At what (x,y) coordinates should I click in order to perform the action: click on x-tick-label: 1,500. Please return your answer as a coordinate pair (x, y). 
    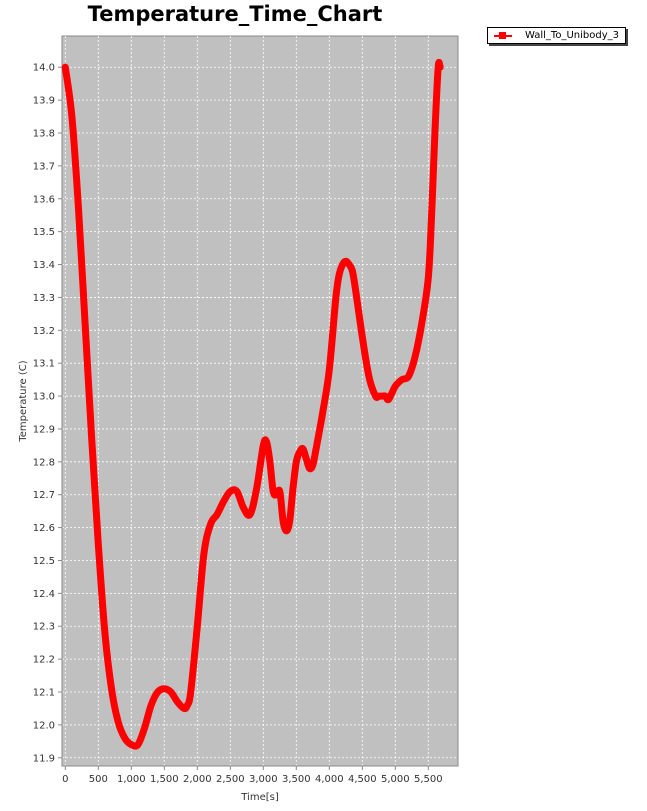
    Looking at the image, I should click on (164, 779).